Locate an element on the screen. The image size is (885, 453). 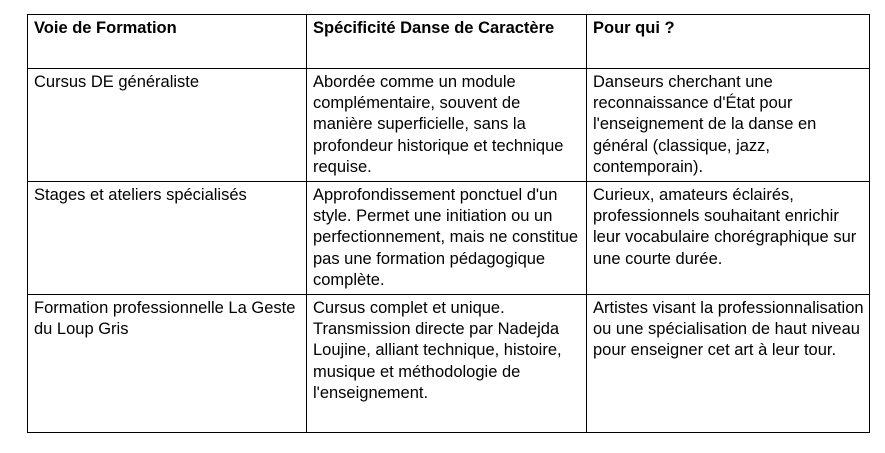
column-header-specificite-danse-de-caractere: Spécificité Danse de Caractère is located at coordinates (446, 41).